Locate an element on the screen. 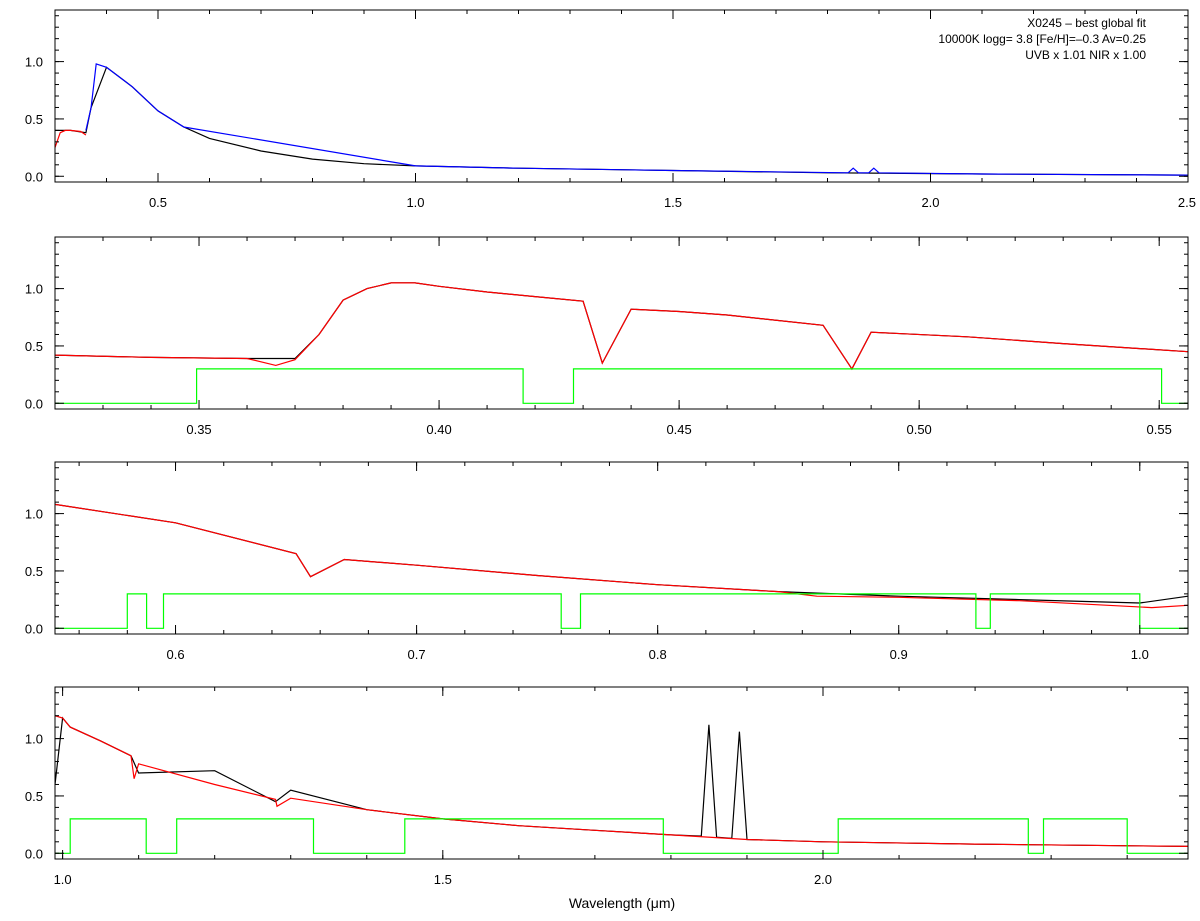  x-tick-label: 0.50 is located at coordinates (918, 429).